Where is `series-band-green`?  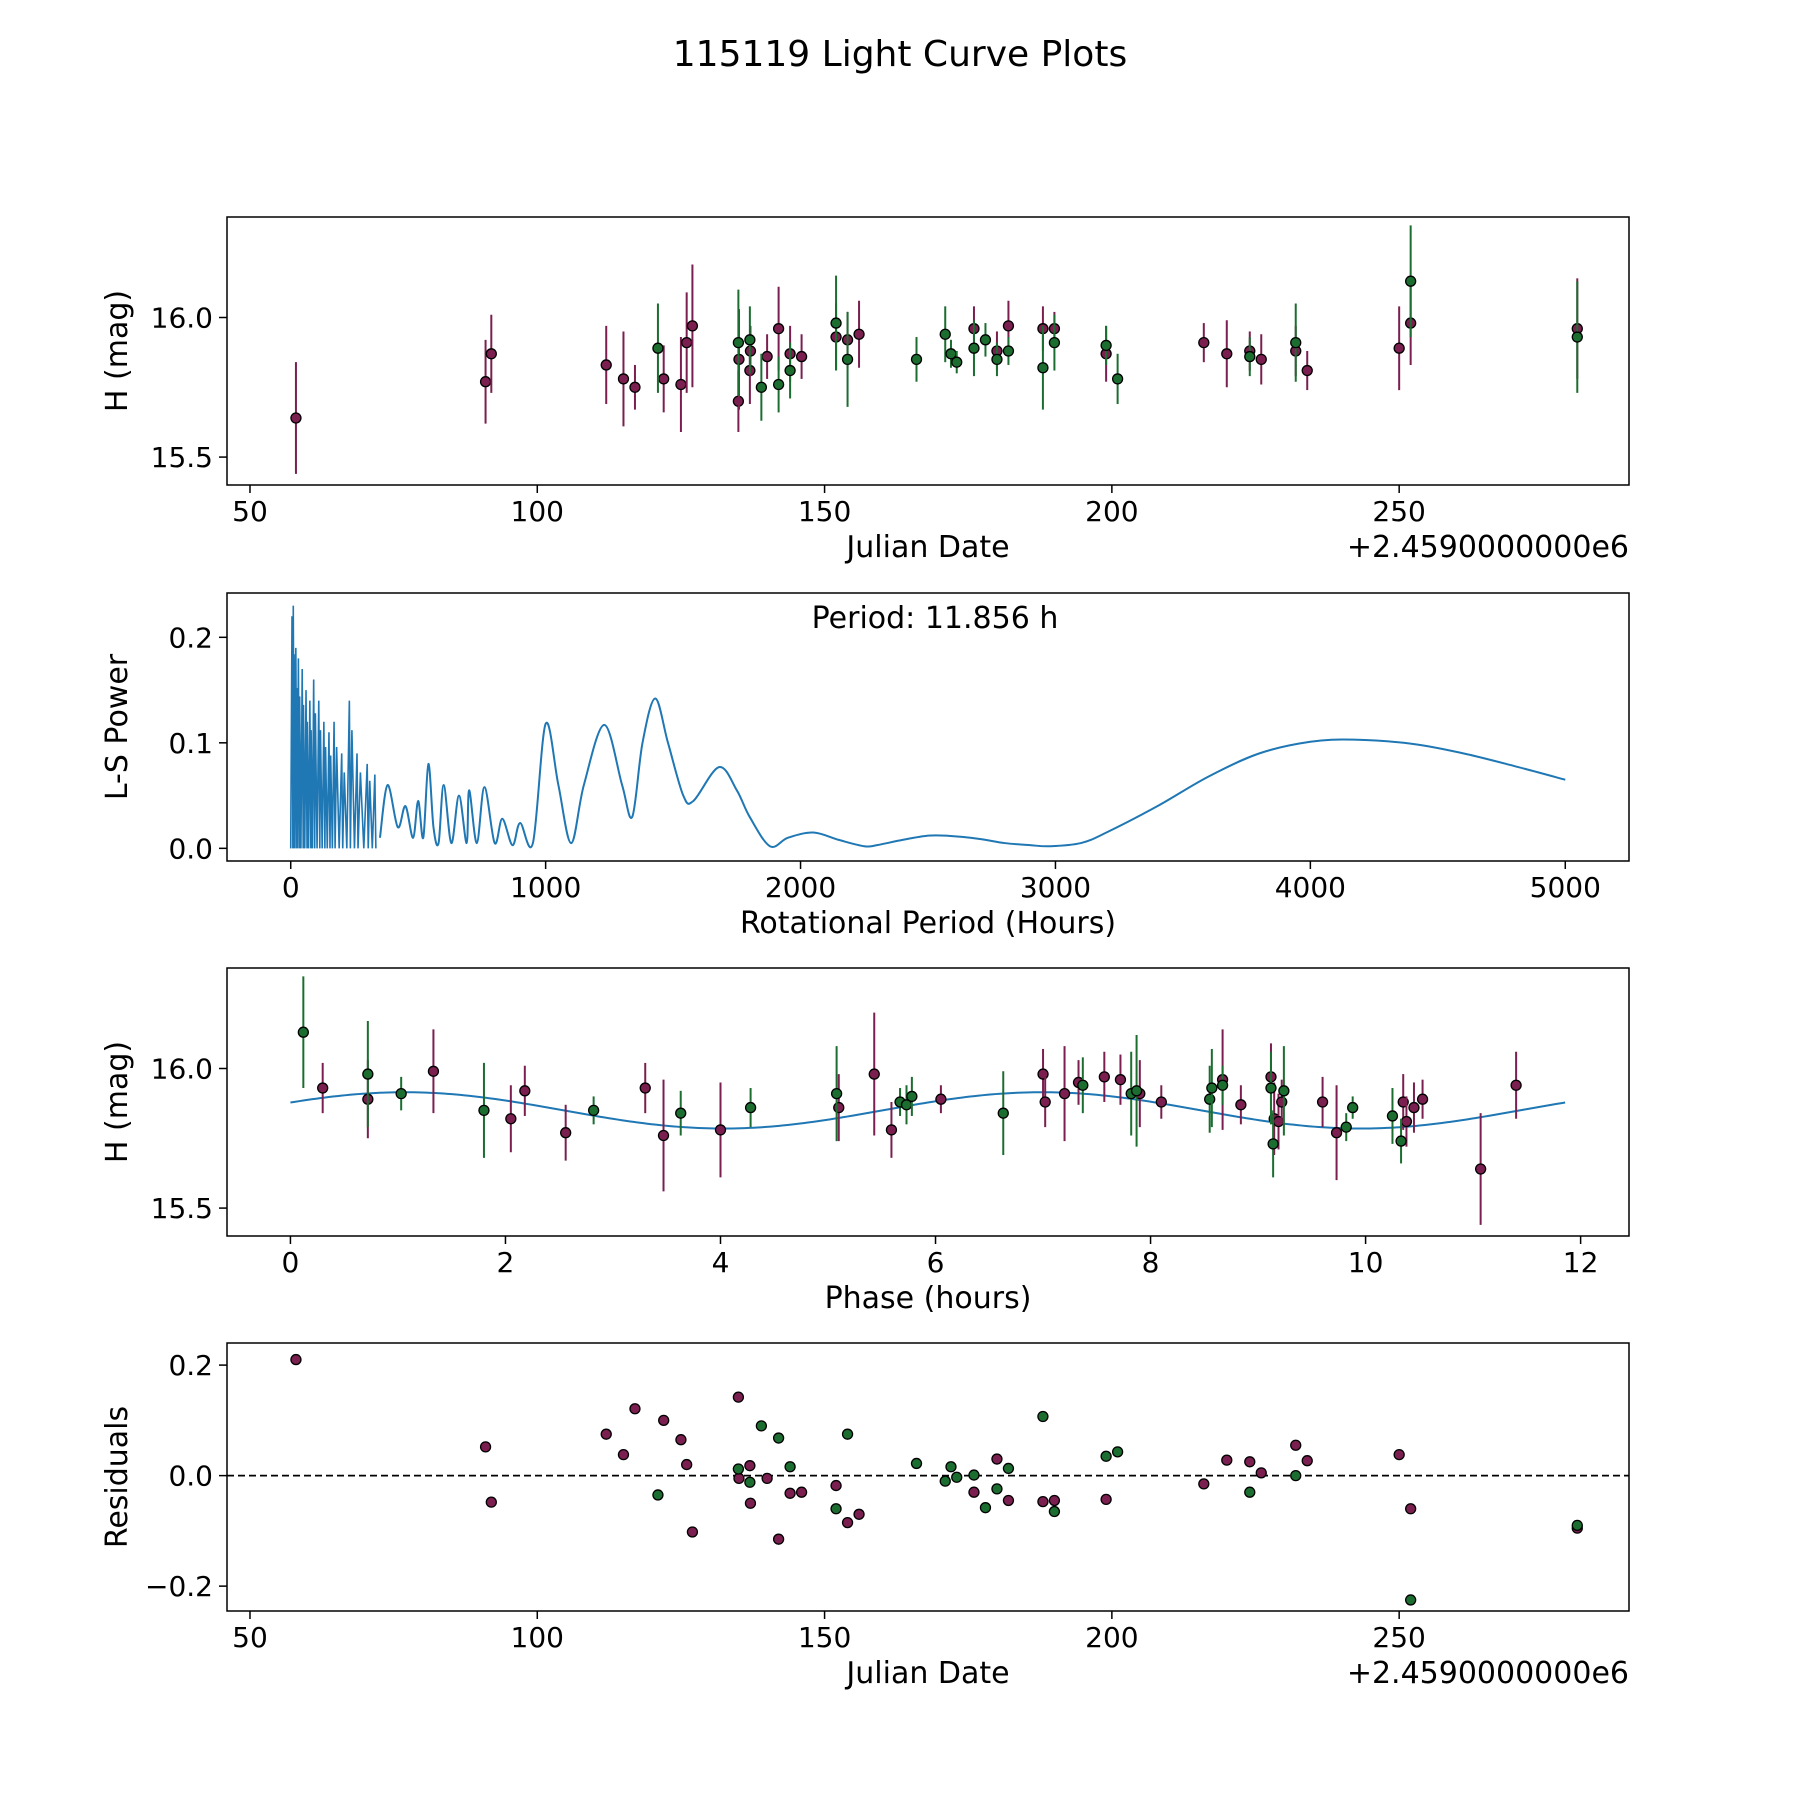 series-band-green is located at coordinates (852, 1077).